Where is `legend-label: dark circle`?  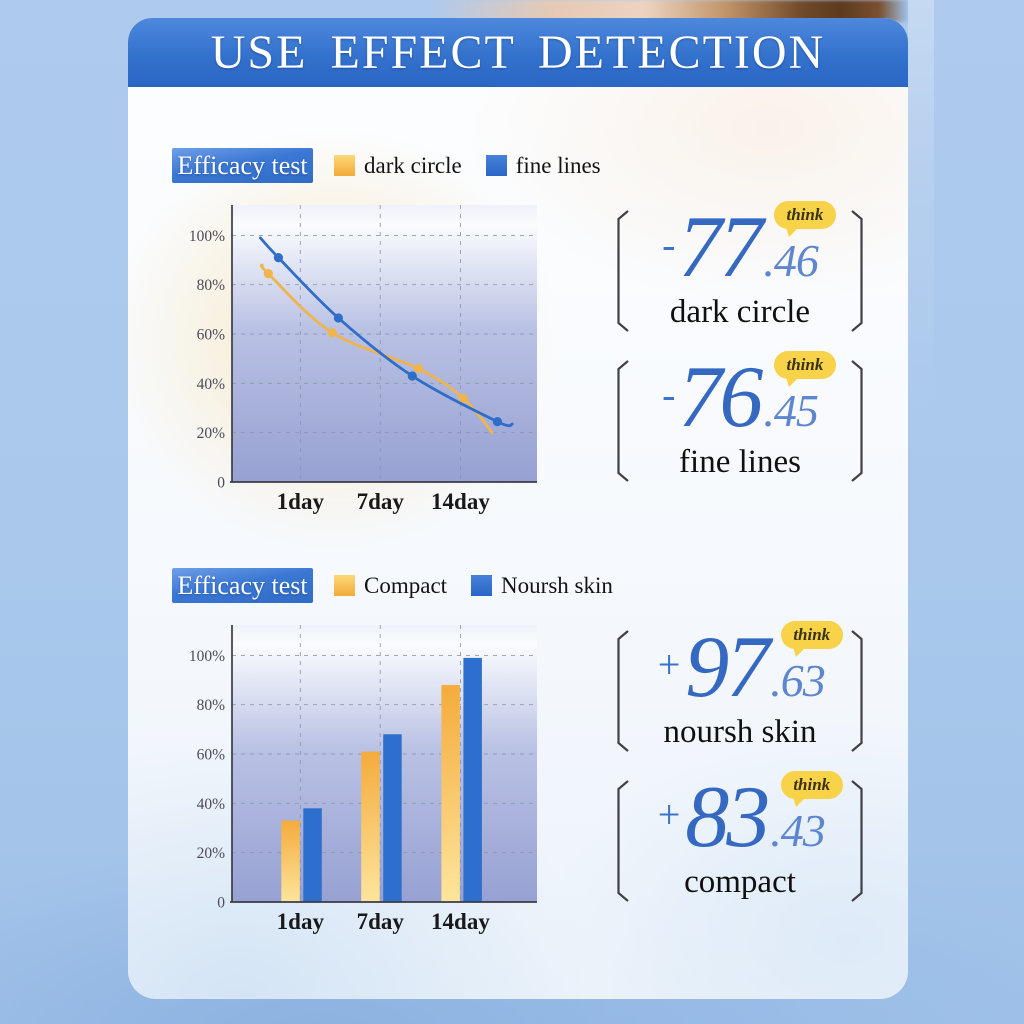
legend-label: dark circle is located at coordinates (413, 165).